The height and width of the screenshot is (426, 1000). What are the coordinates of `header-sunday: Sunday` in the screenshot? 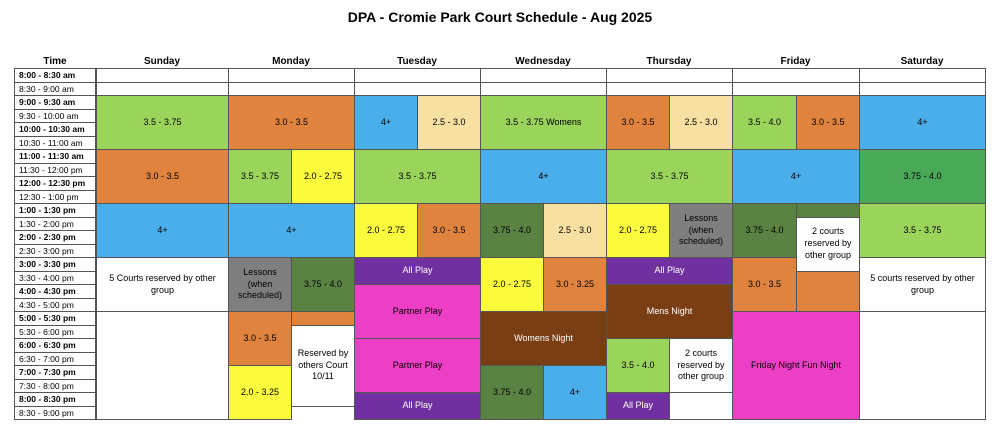 It's located at (162, 61).